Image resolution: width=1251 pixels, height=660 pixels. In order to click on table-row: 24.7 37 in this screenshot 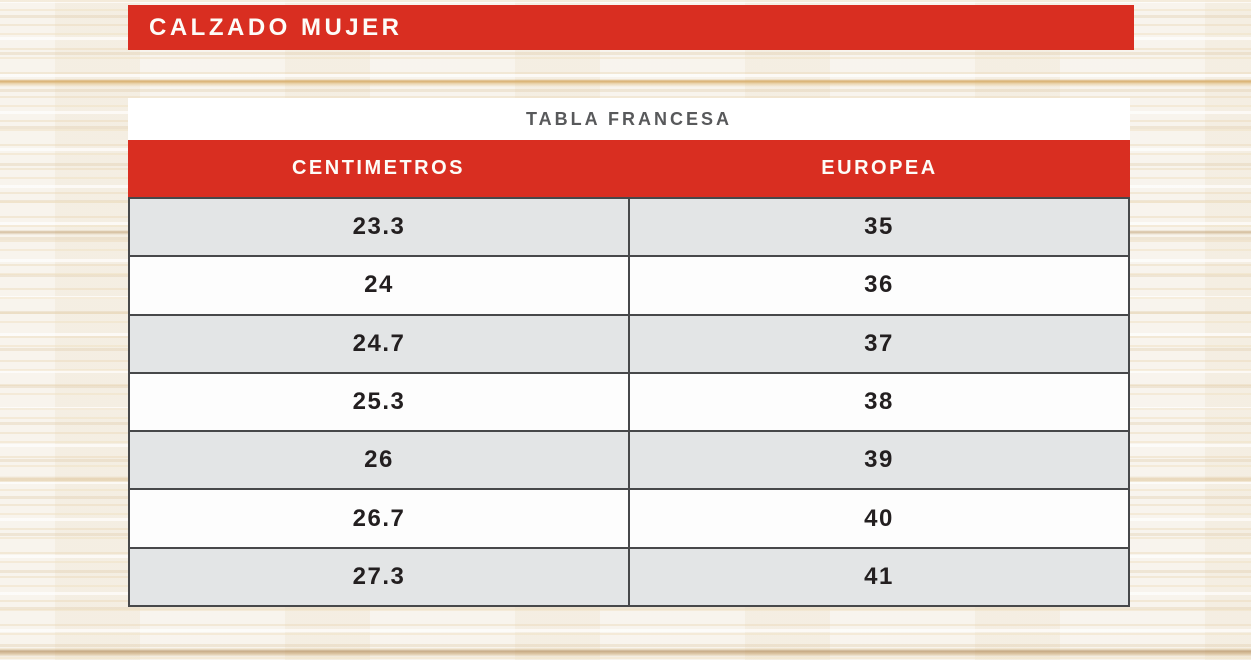, I will do `click(629, 342)`.